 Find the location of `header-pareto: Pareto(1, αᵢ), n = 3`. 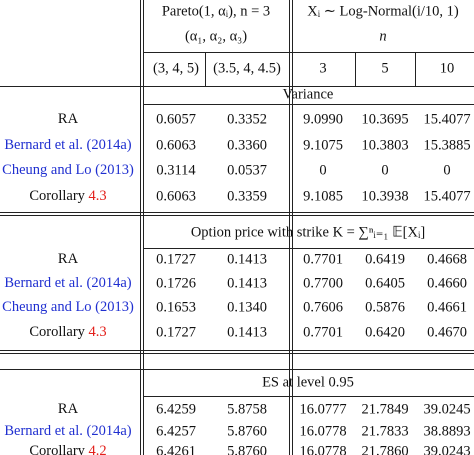

header-pareto: Pareto(1, αᵢ), n = 3 is located at coordinates (216, 11).